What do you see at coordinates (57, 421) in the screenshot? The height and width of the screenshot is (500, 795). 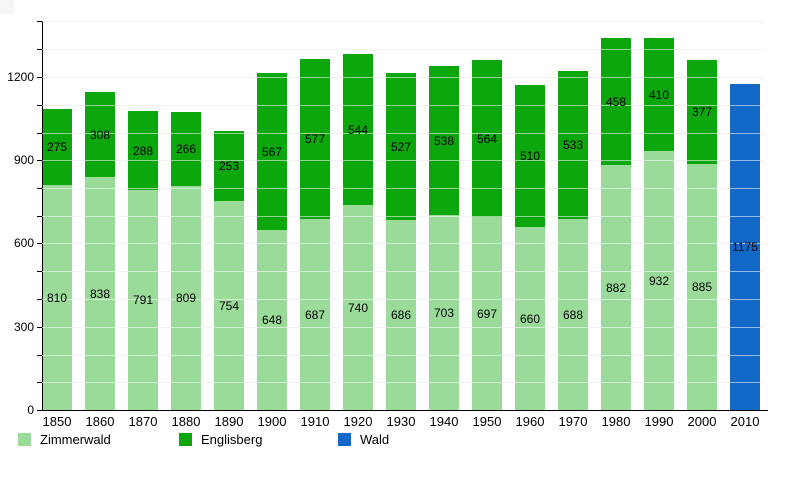 I see `x-axis-label: 1850` at bounding box center [57, 421].